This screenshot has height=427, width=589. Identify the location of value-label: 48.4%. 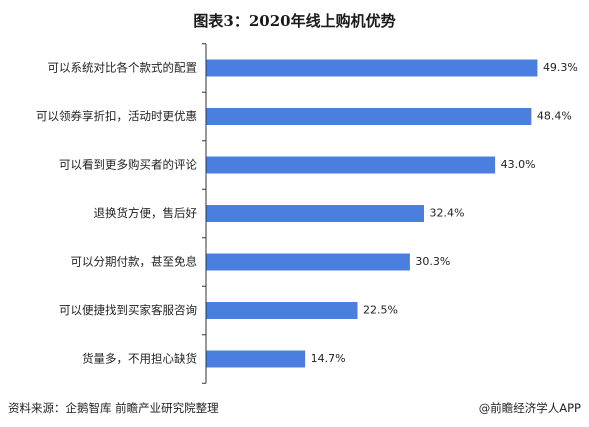
(554, 116).